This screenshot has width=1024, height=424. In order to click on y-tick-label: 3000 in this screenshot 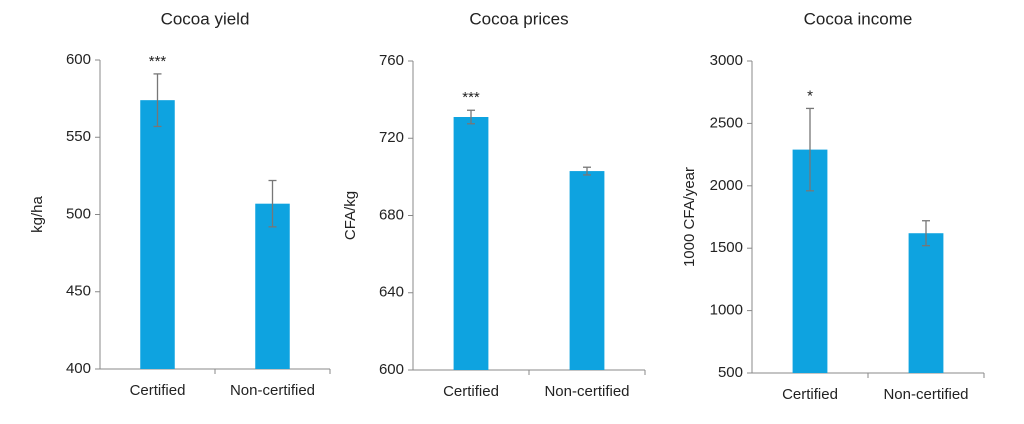, I will do `click(726, 60)`.